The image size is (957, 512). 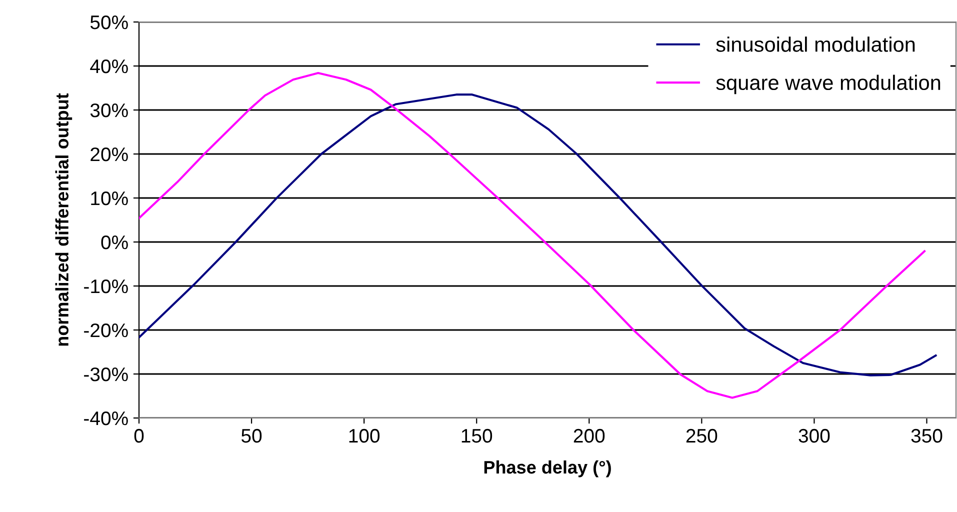 I want to click on x-tick-label: 200, so click(x=589, y=435).